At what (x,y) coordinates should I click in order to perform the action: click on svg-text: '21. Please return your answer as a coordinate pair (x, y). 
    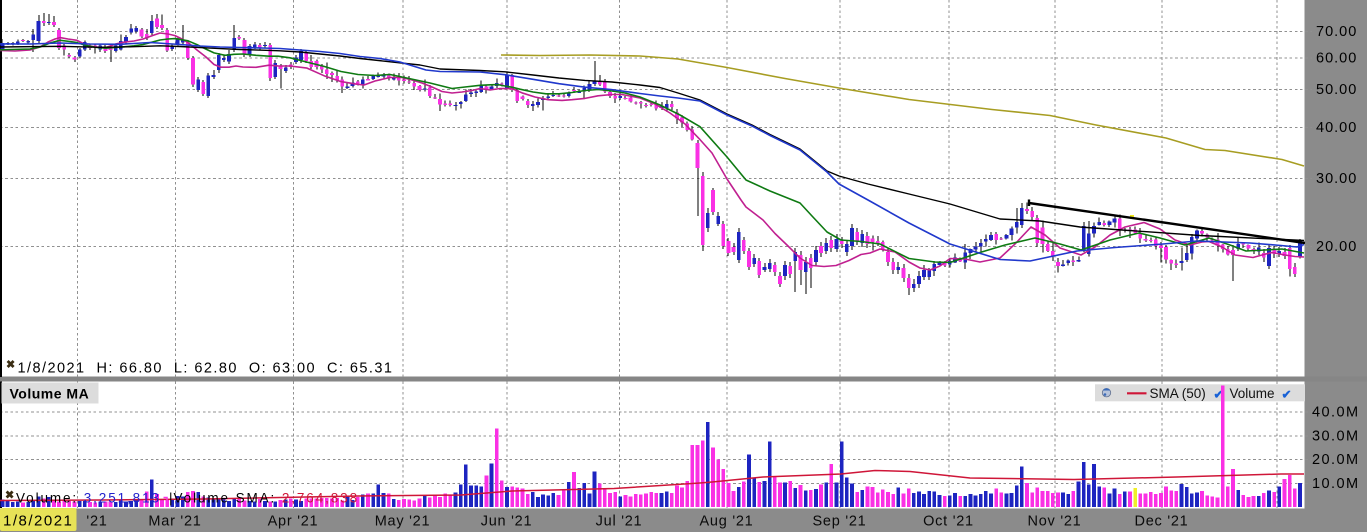
    Looking at the image, I should click on (96, 522).